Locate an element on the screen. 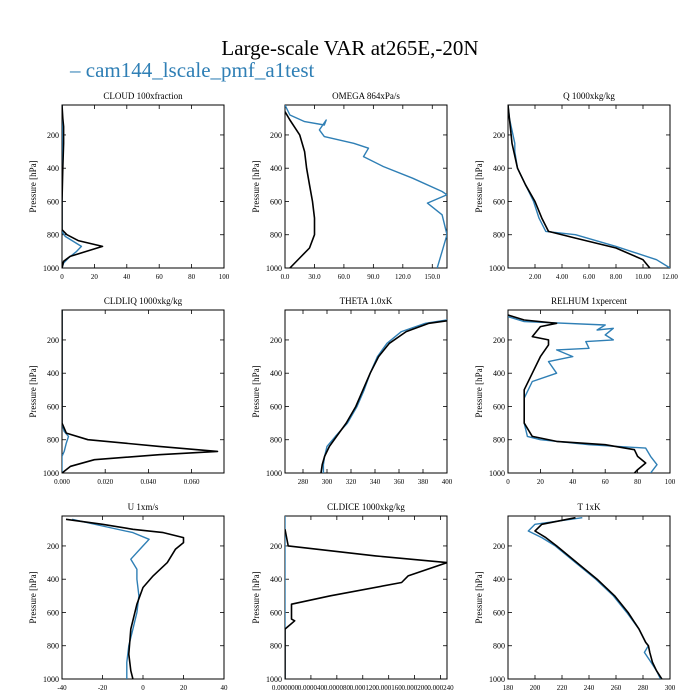  panel-1-ytick-label: 1000 is located at coordinates (51, 268).